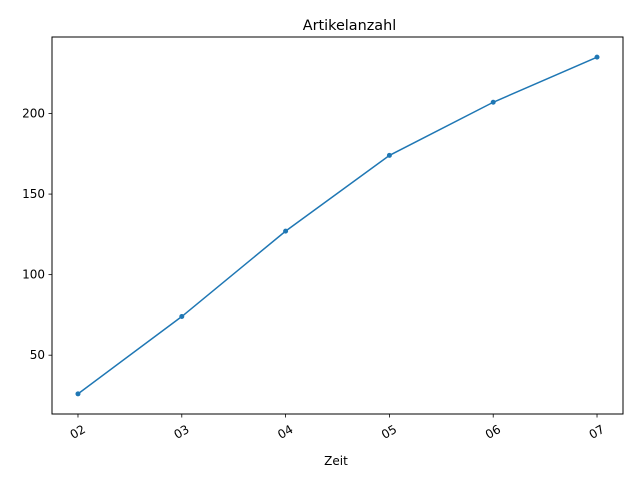  I want to click on x-tick-label: 02, so click(78, 432).